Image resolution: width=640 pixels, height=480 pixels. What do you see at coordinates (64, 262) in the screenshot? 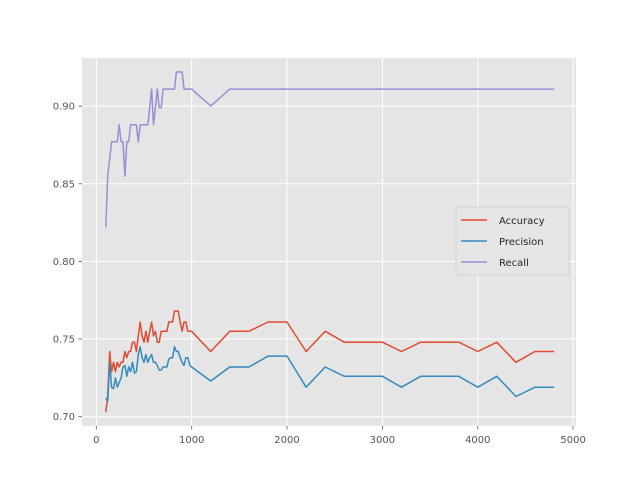
I see `y-tick-label: 0.80` at bounding box center [64, 262].